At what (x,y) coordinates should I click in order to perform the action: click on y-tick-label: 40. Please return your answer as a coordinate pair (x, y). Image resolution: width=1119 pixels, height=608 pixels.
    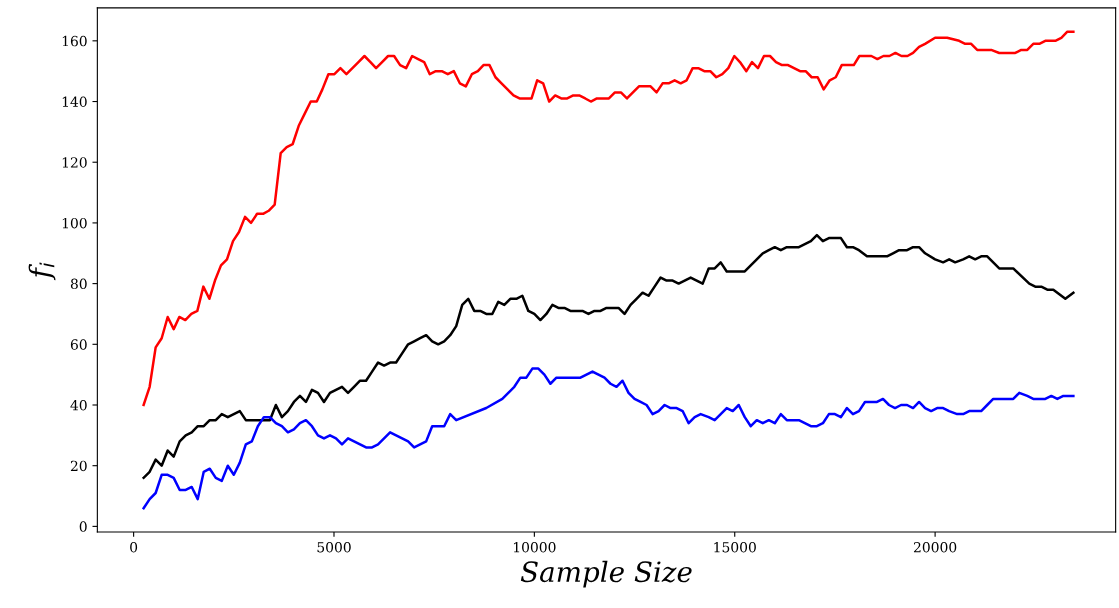
    Looking at the image, I should click on (78, 405).